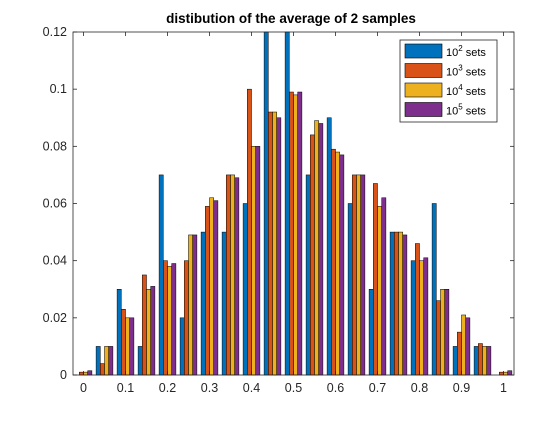 This screenshot has width=560, height=425. What do you see at coordinates (291, 18) in the screenshot?
I see `chart-title: distibution of the average of 2 samples` at bounding box center [291, 18].